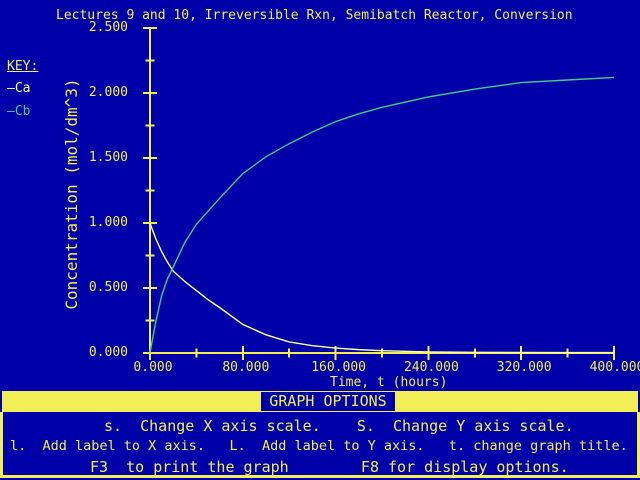  Describe the element at coordinates (389, 382) in the screenshot. I see `x-axis-title: Time, t (hours)` at that location.